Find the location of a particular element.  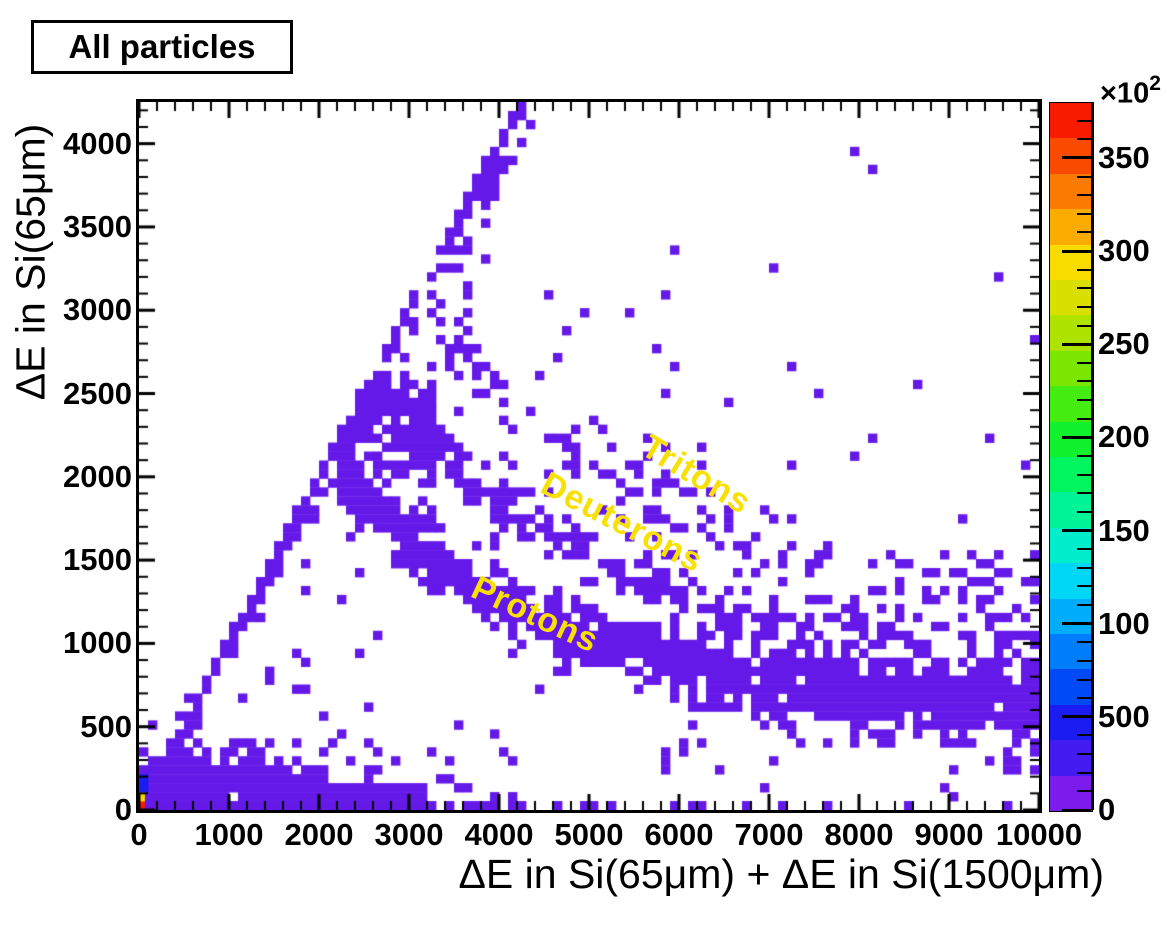

z-tick-label: 500 is located at coordinates (1124, 716).